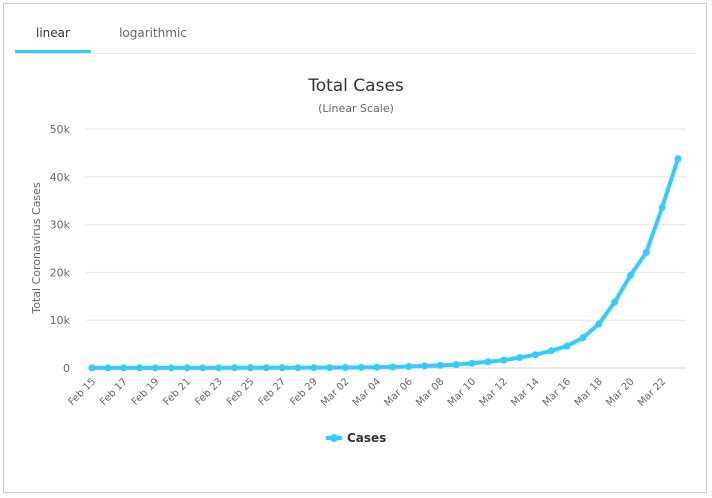 The height and width of the screenshot is (498, 712). What do you see at coordinates (494, 392) in the screenshot?
I see `x-tick-label: Mar 12` at bounding box center [494, 392].